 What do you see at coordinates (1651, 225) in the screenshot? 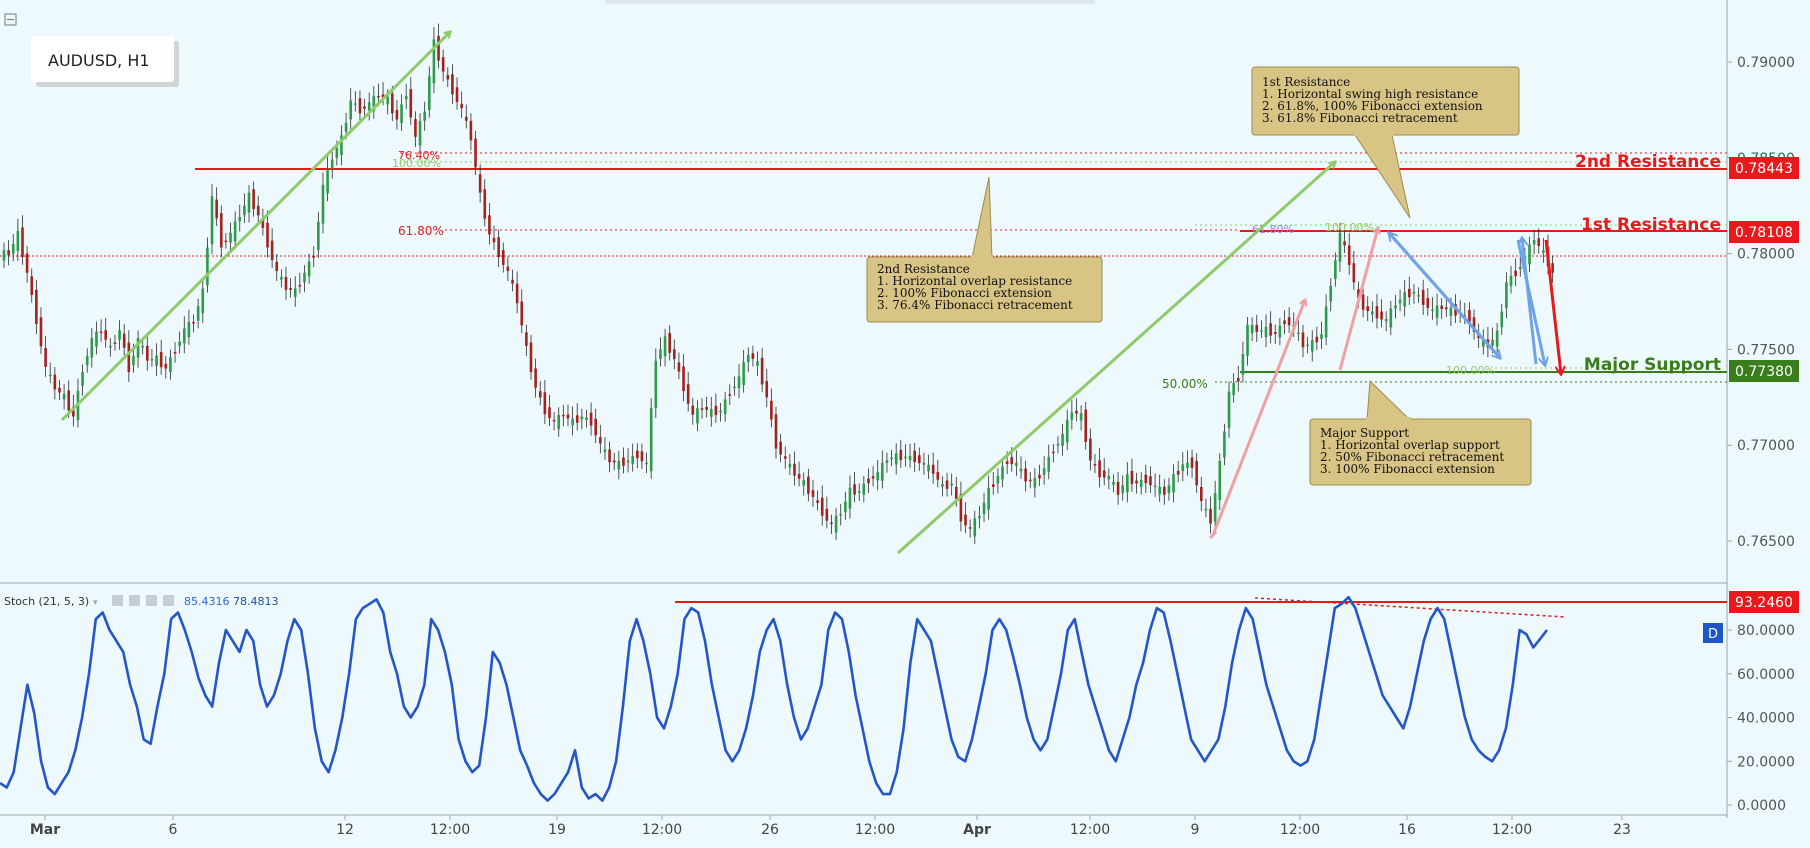
I see `first-resistance-label: 1st Resistance` at bounding box center [1651, 225].